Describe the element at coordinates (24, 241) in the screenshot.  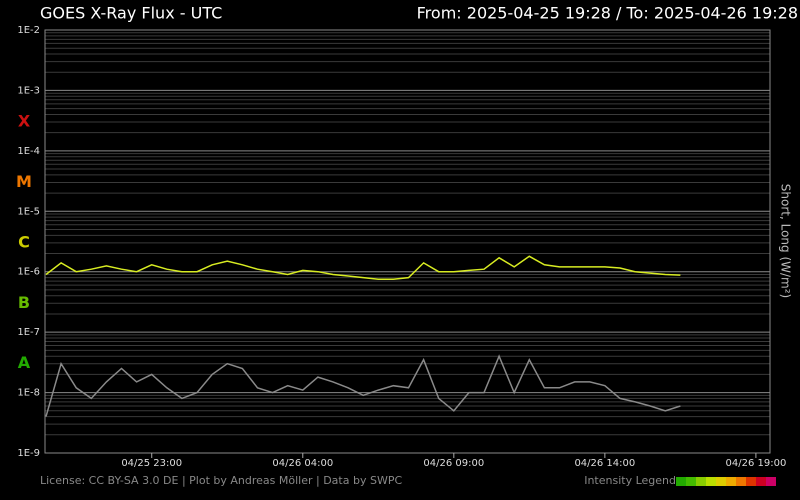
I see `flare-class-label: C` at that location.